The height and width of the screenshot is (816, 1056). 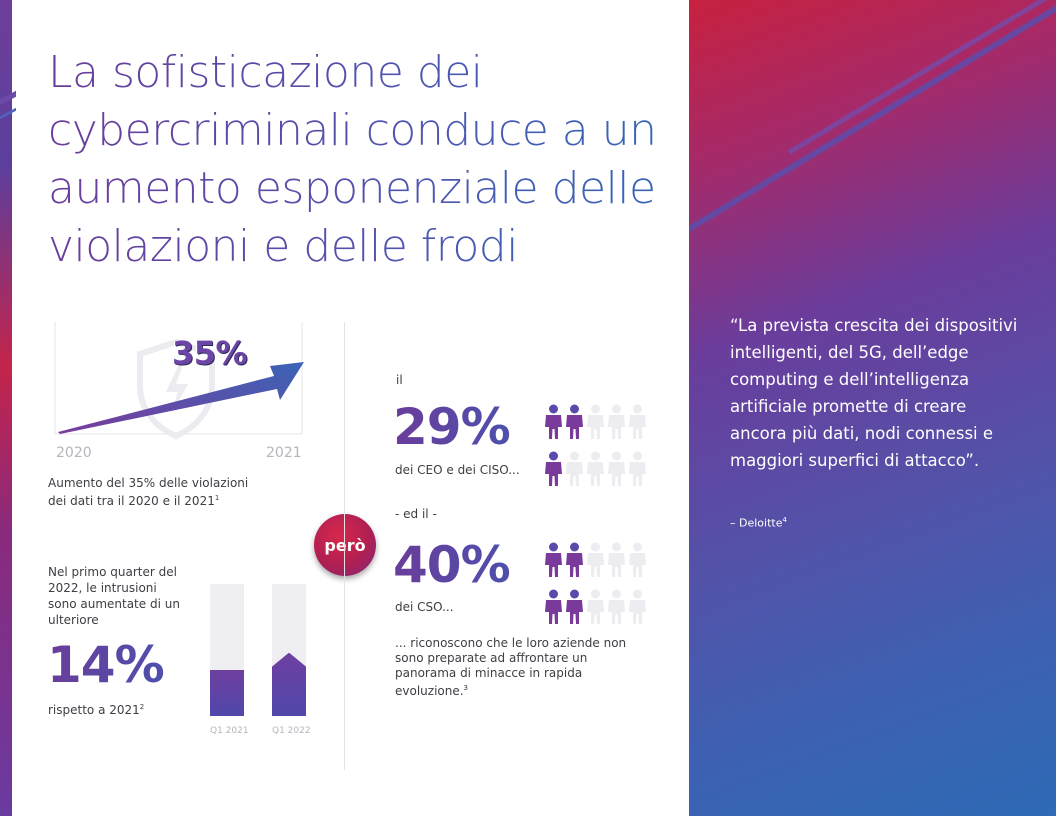 What do you see at coordinates (210, 353) in the screenshot?
I see `growth-percent: 35%` at bounding box center [210, 353].